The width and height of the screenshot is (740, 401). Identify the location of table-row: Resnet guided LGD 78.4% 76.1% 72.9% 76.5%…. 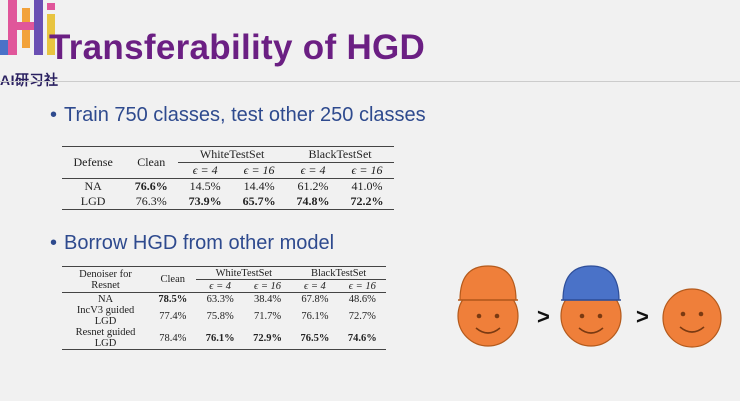
(226, 338).